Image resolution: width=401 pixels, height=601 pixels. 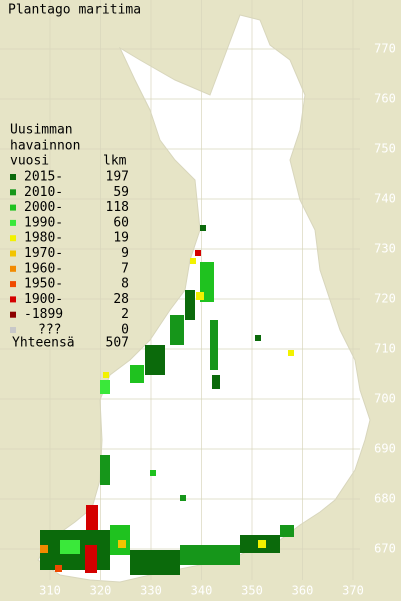 I want to click on legend-column: vuosi, so click(x=29, y=161).